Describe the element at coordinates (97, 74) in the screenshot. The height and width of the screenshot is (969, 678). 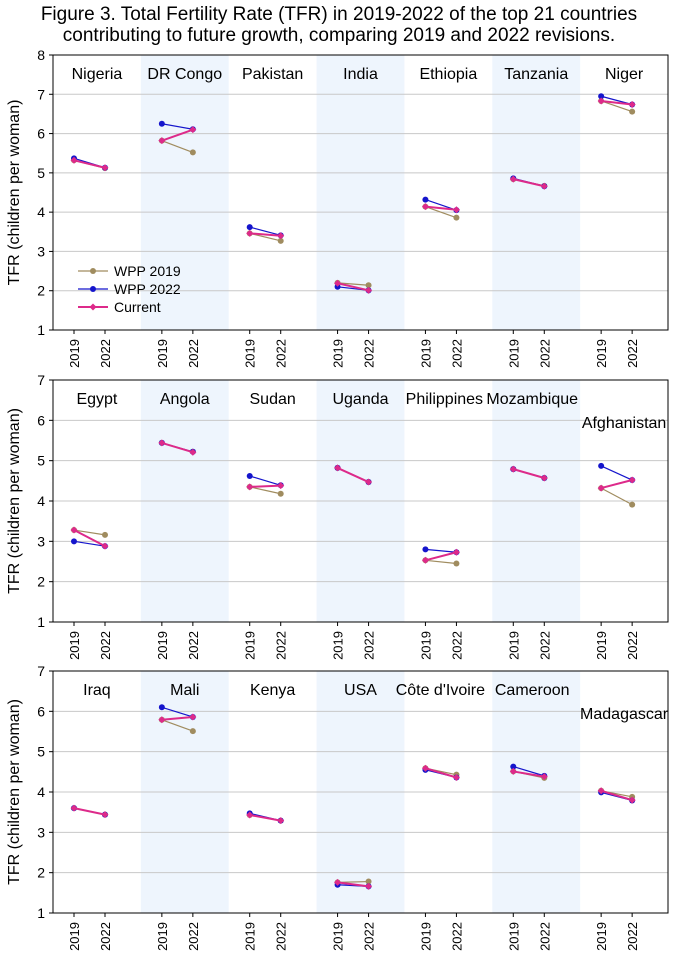
I see `country-label: Nigeria` at that location.